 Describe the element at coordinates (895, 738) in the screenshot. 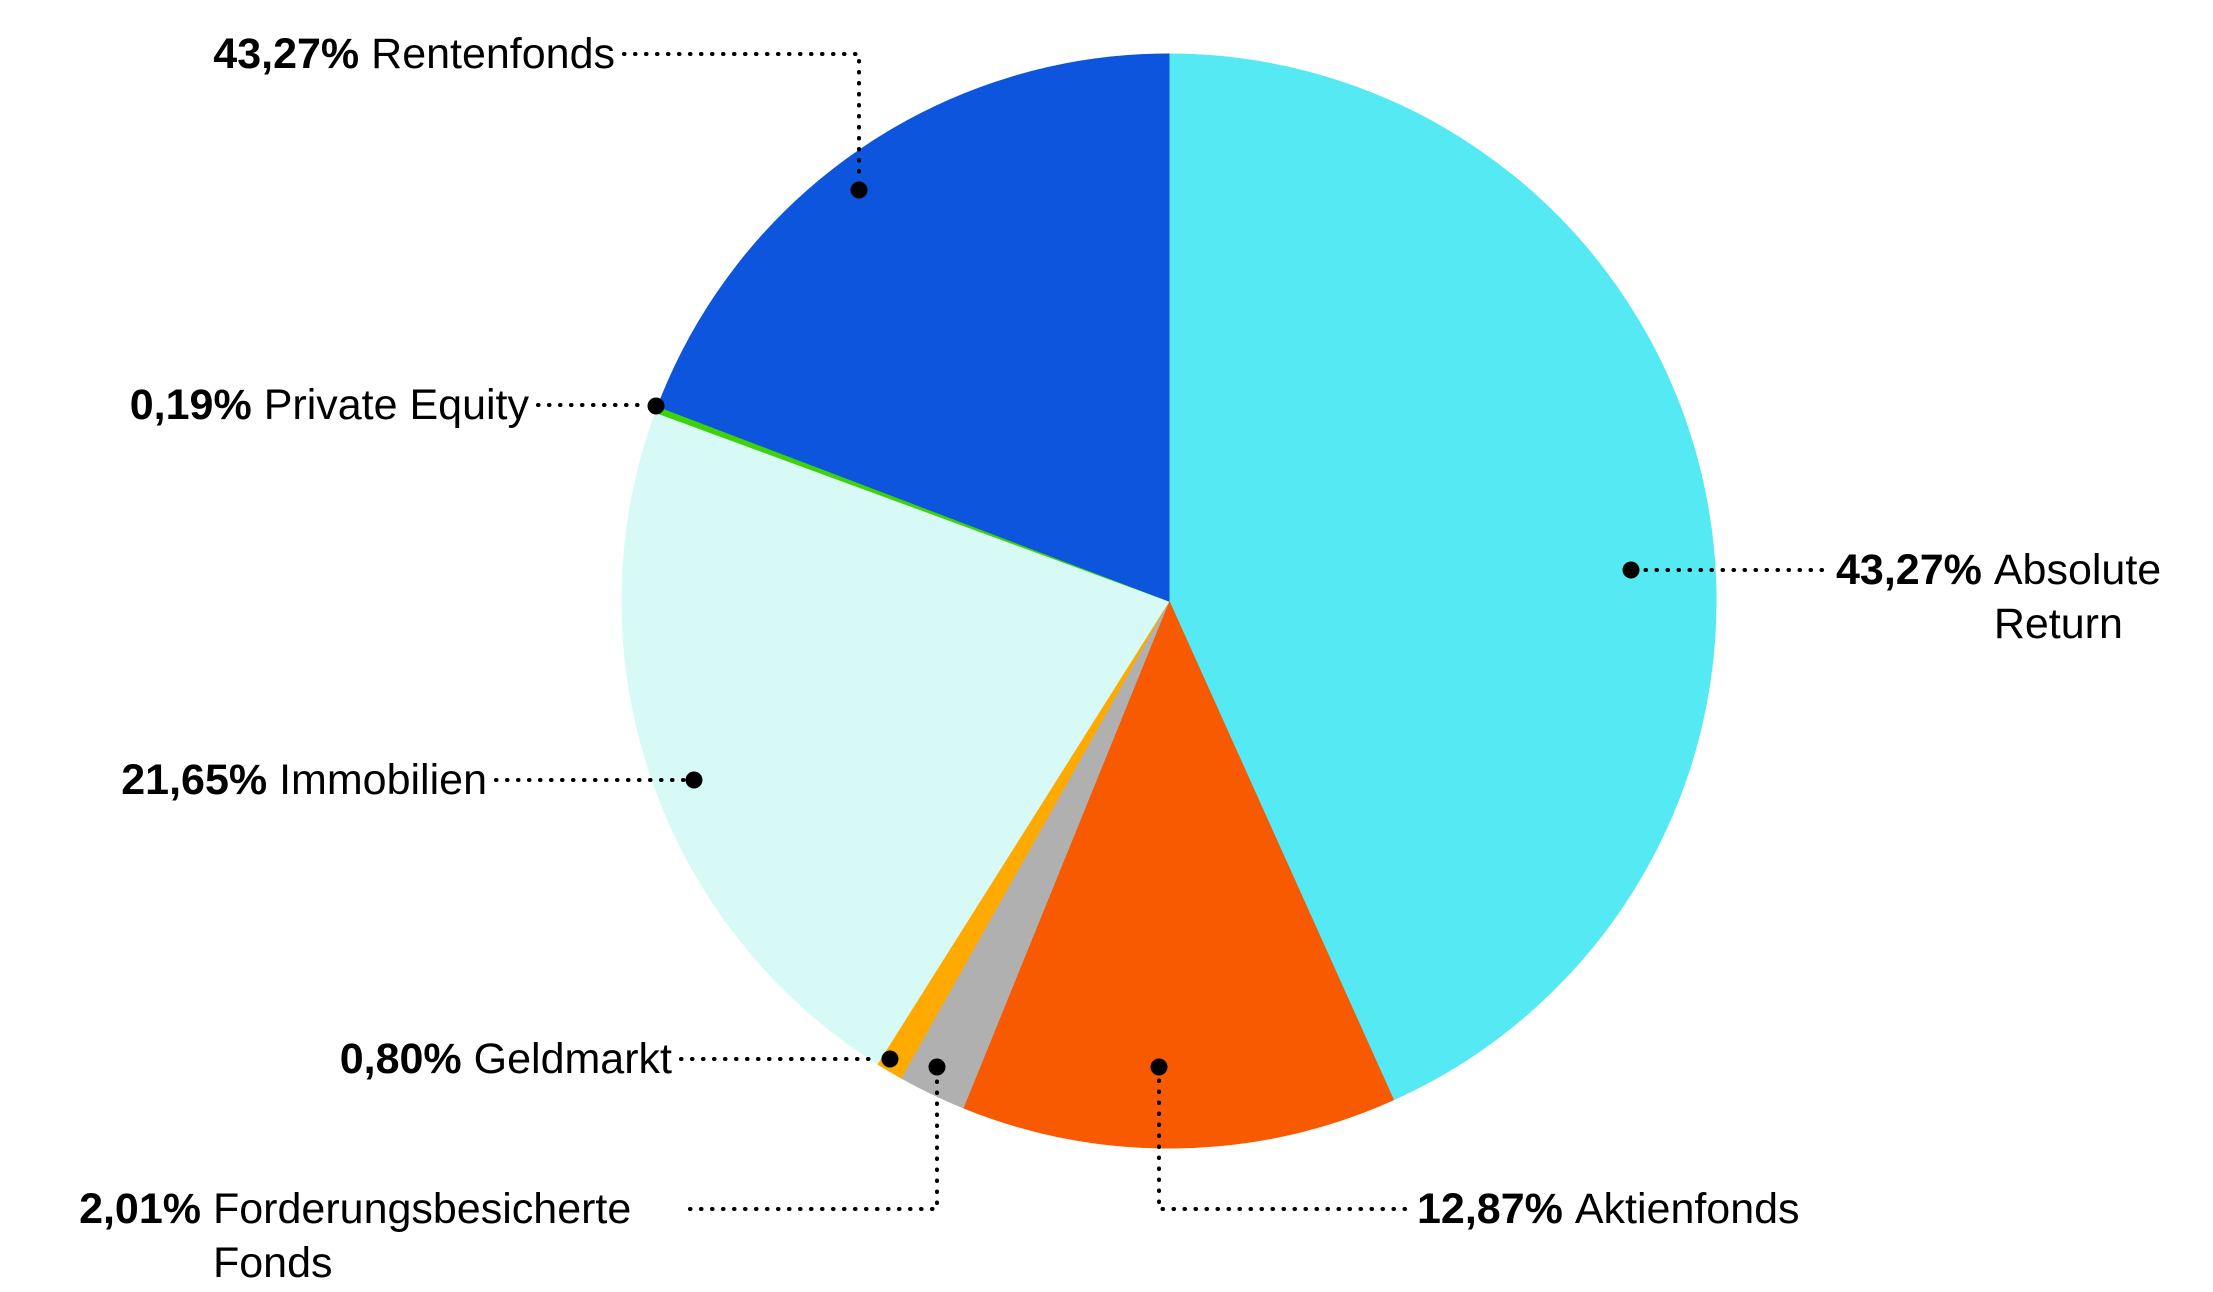

I see `pie-slice-immobilien` at that location.